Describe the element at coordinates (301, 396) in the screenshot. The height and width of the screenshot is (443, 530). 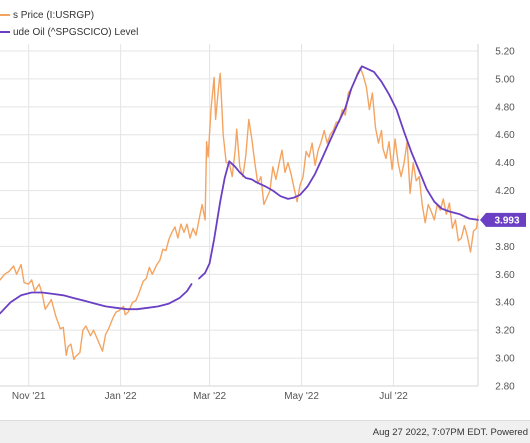
I see `x-tick-label: May '22` at that location.